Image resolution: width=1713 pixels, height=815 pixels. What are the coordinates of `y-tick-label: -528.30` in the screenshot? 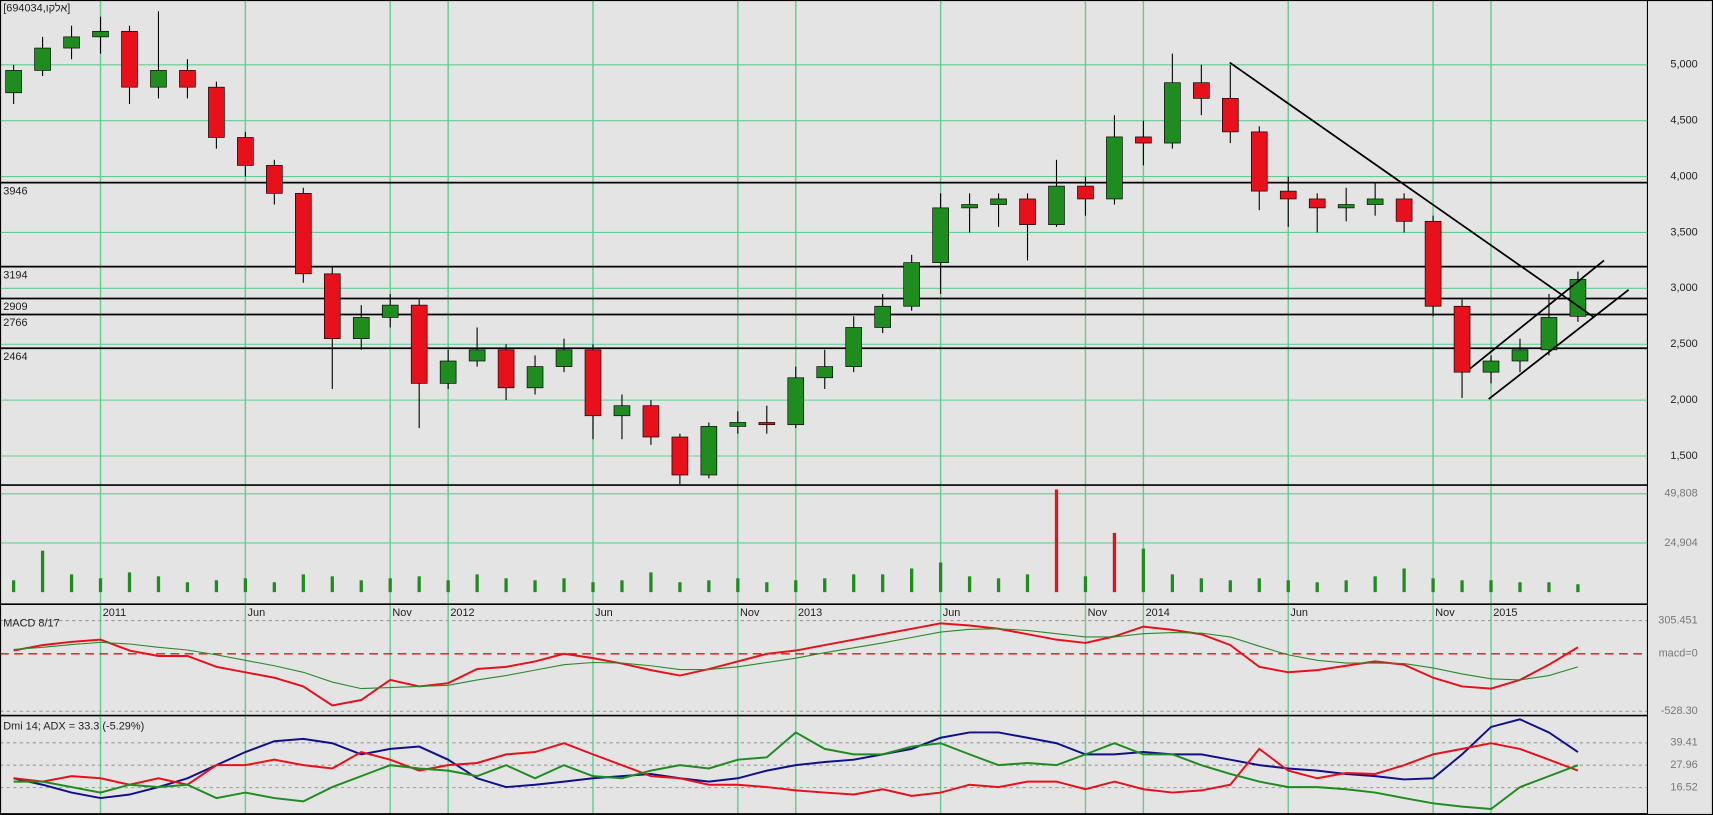 It's located at (1679, 711).